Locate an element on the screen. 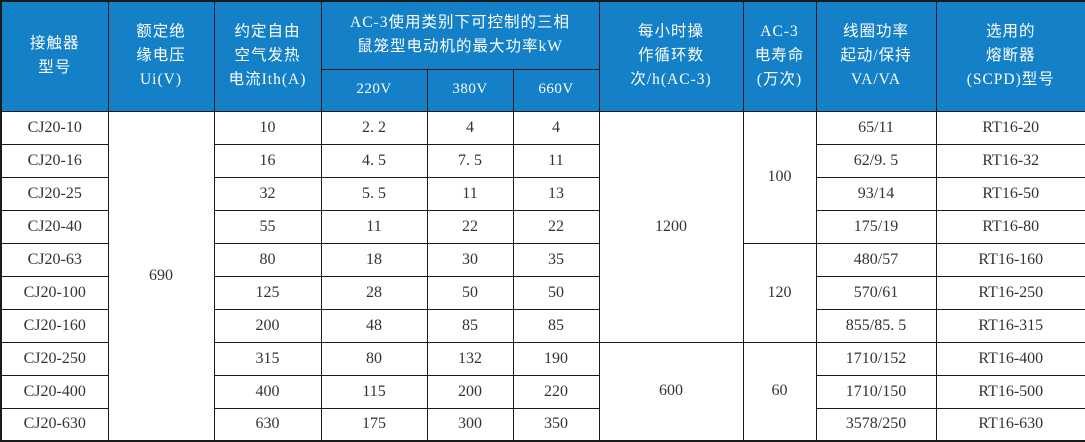 This screenshot has height=442, width=1085. cell-kw380: 22 is located at coordinates (470, 226).